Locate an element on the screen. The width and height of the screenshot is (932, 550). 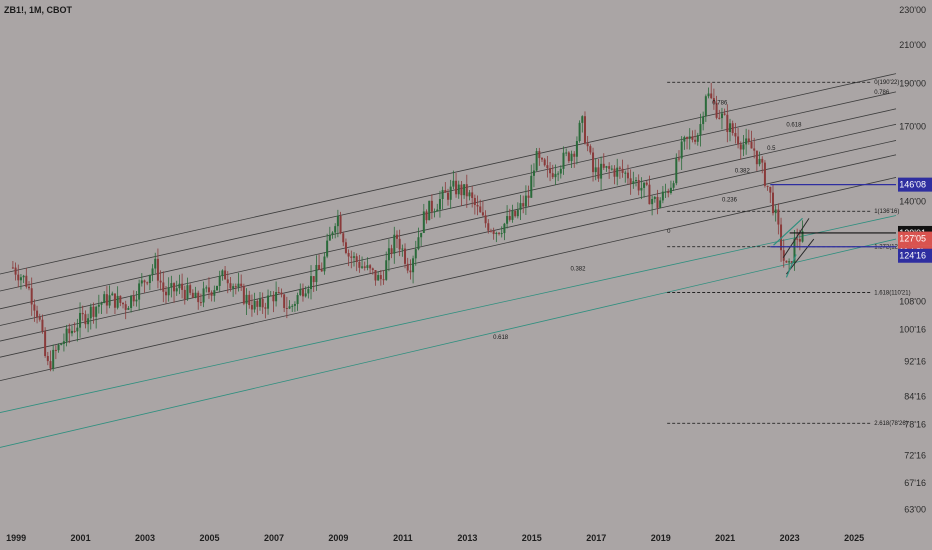
fib-level-label: 2.618(78'26) is located at coordinates (891, 424).